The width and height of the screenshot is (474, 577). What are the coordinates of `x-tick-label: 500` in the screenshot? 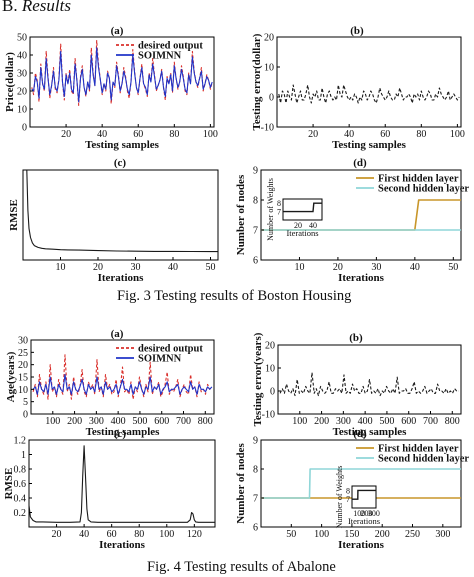 It's located at (139, 421).